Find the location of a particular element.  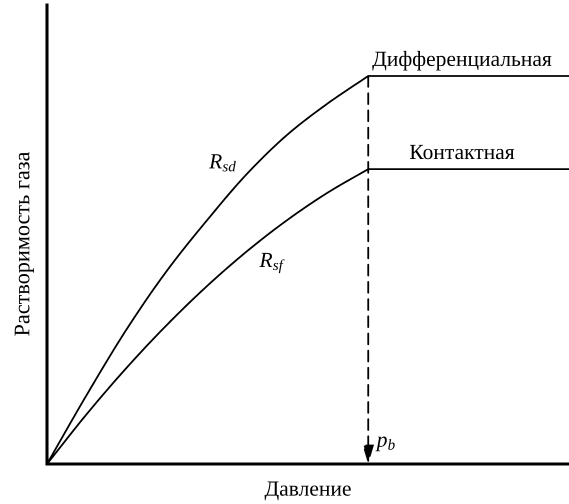

annotation: p$_{b}$ is located at coordinates (385, 444).